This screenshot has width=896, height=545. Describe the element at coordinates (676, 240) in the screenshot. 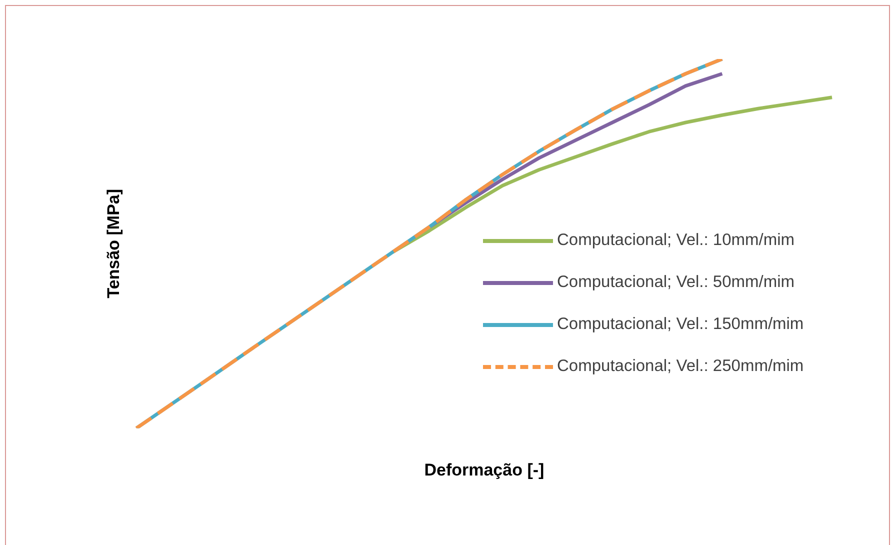

I see `legend-label: Computacional; Vel.: 10mm/mim` at that location.